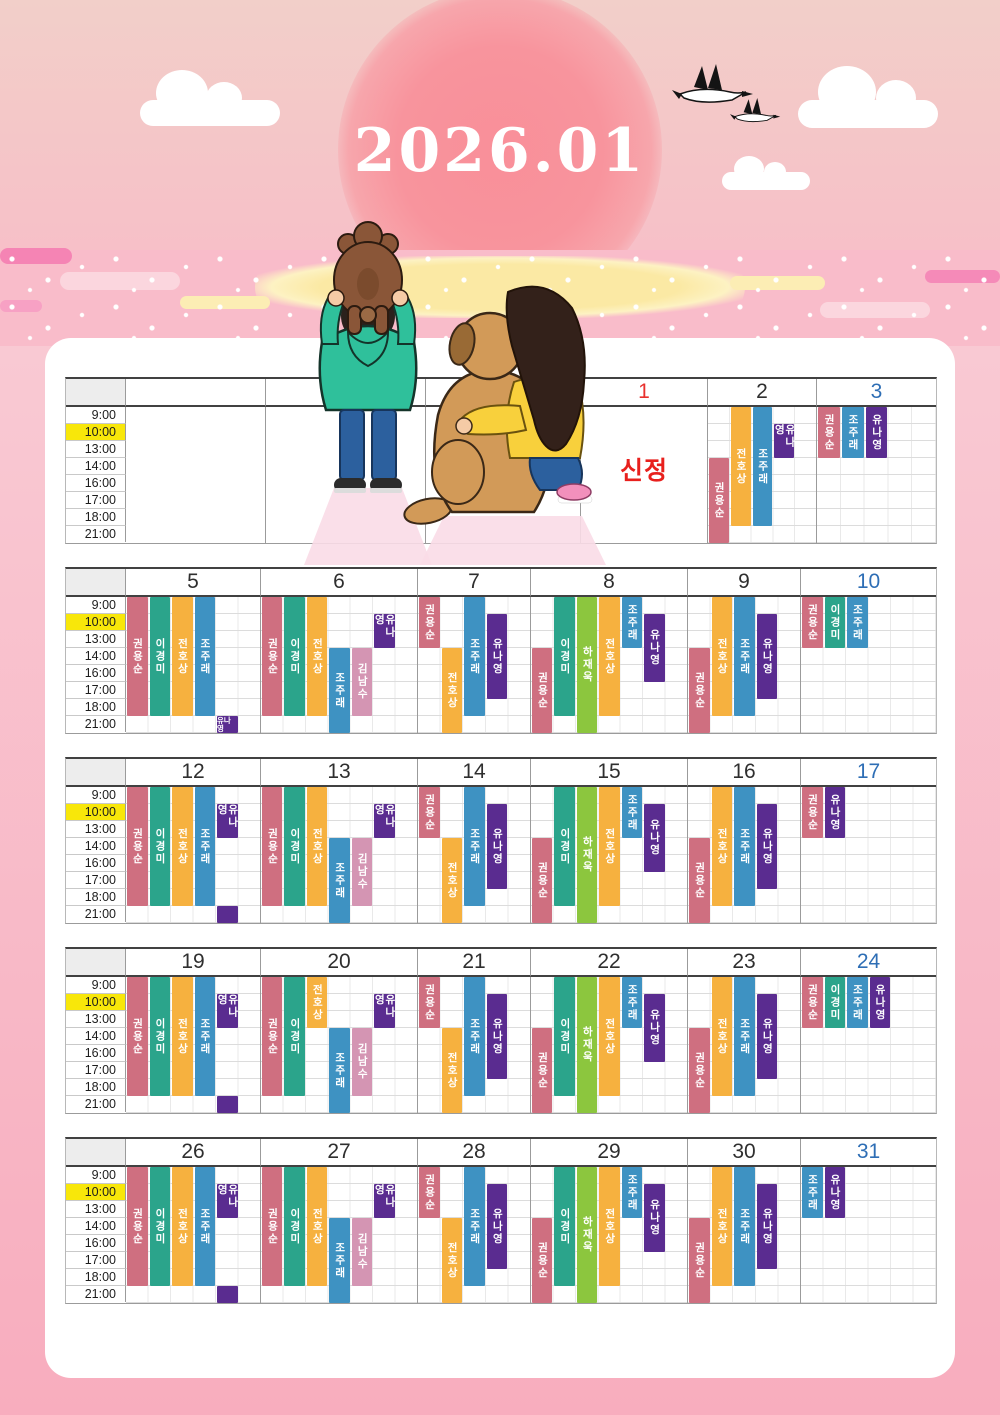 The height and width of the screenshot is (1415, 1000). Describe the element at coordinates (644, 393) in the screenshot. I see `day-number: 1` at that location.